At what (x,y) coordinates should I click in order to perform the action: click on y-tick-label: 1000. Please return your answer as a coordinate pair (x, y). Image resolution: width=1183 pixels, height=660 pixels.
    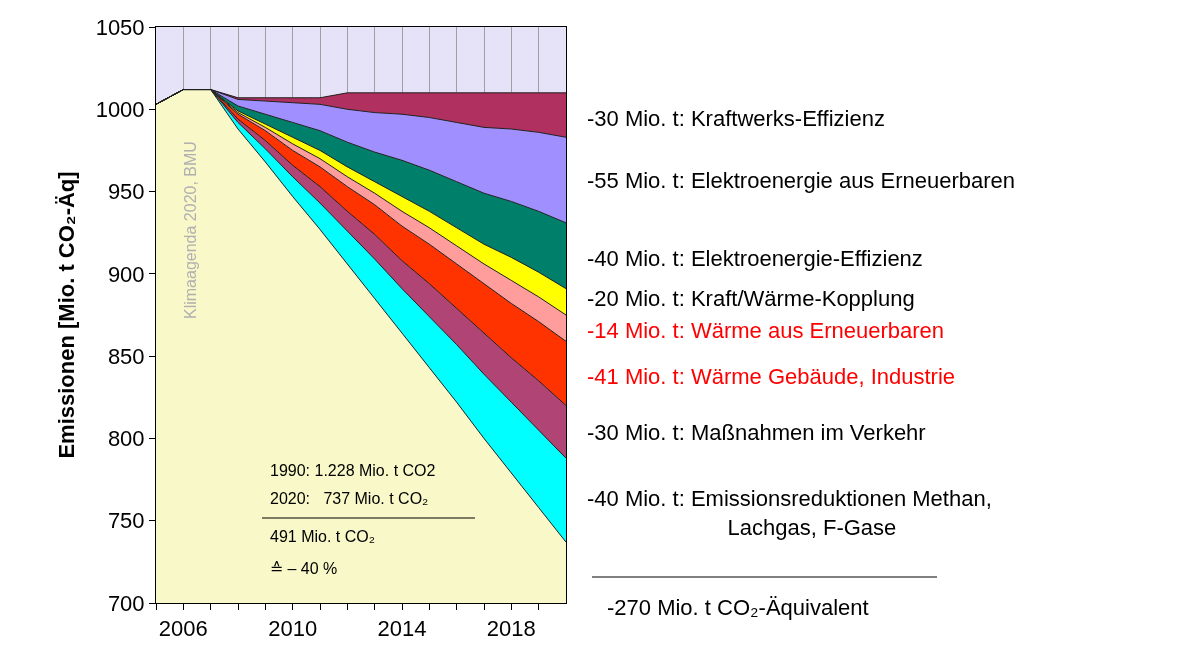
    Looking at the image, I should click on (120, 109).